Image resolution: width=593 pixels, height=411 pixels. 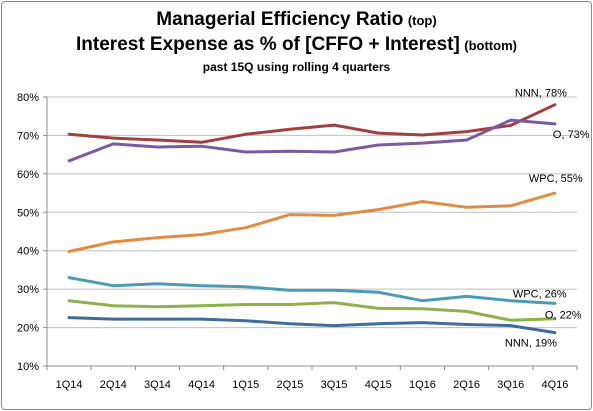 What do you see at coordinates (69, 385) in the screenshot?
I see `x-tick-label: 1Q14` at bounding box center [69, 385].